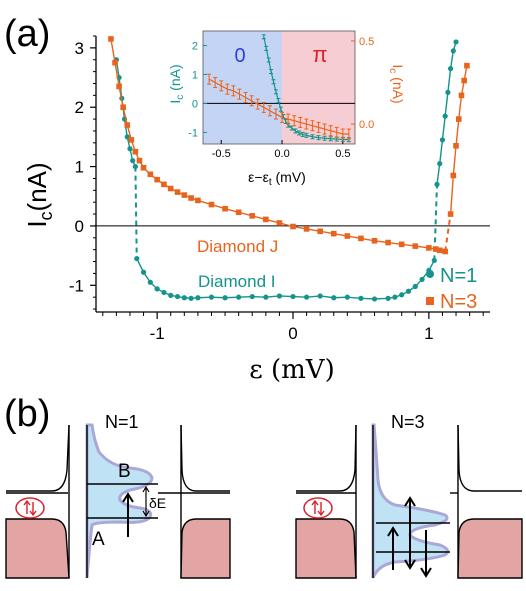  I want to click on y-tick-label: 1, so click(79, 167).